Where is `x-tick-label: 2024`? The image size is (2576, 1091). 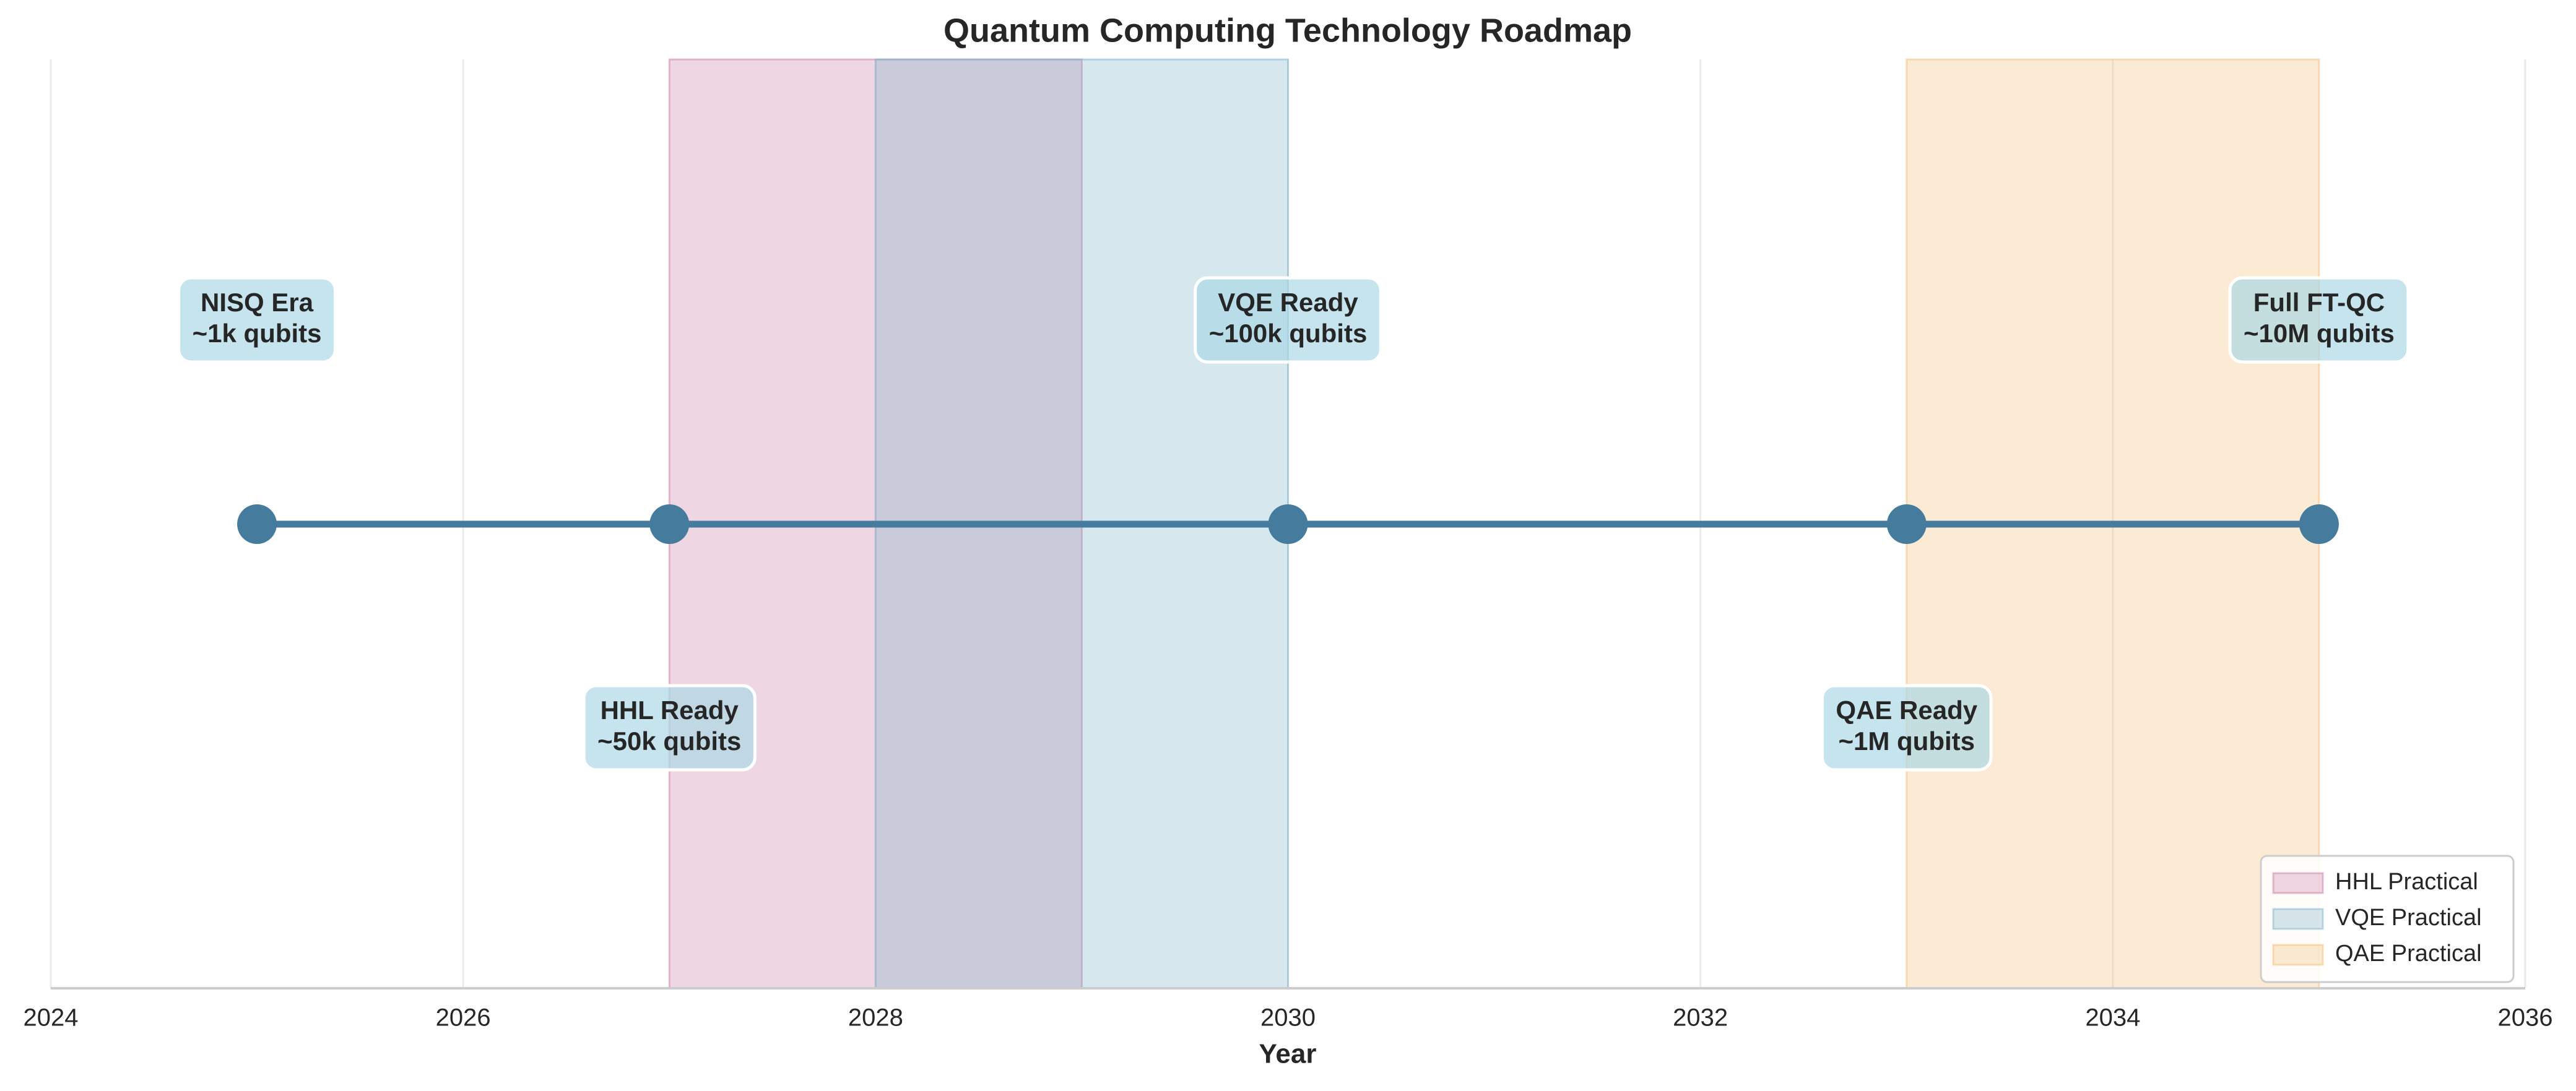 x-tick-label: 2024 is located at coordinates (51, 1018).